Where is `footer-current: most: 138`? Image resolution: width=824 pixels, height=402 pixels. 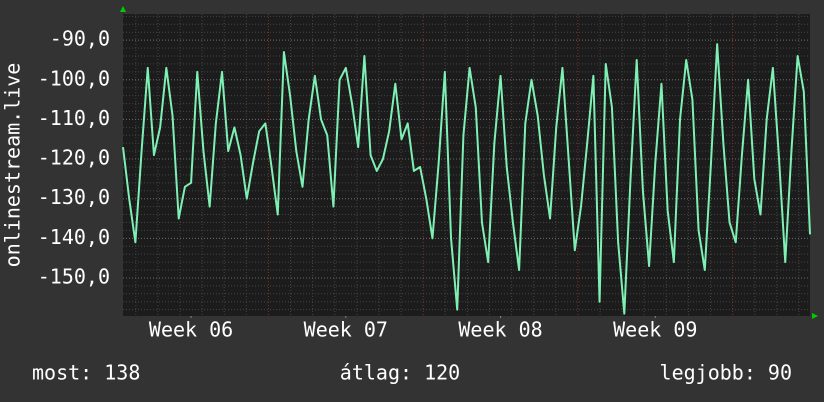
footer-current: most: 138 is located at coordinates (86, 373).